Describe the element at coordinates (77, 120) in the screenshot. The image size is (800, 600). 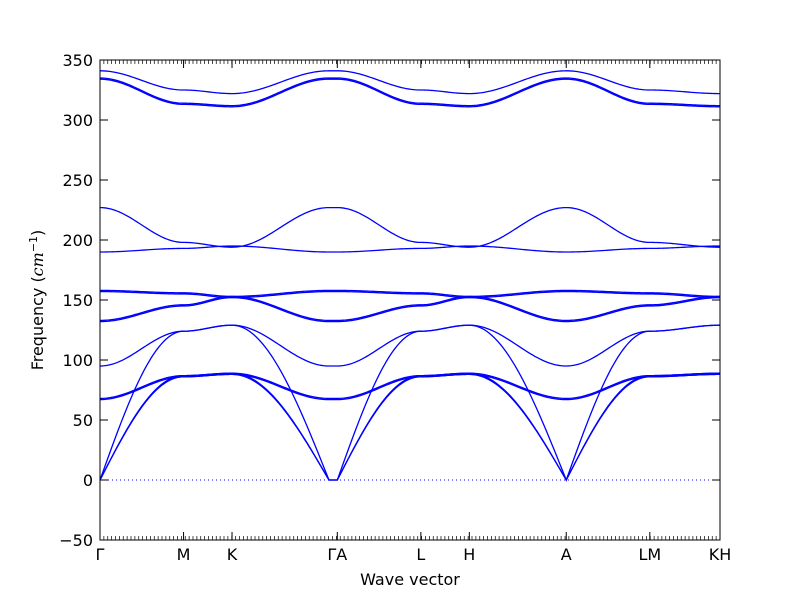
I see `y-tick-label: 300` at that location.